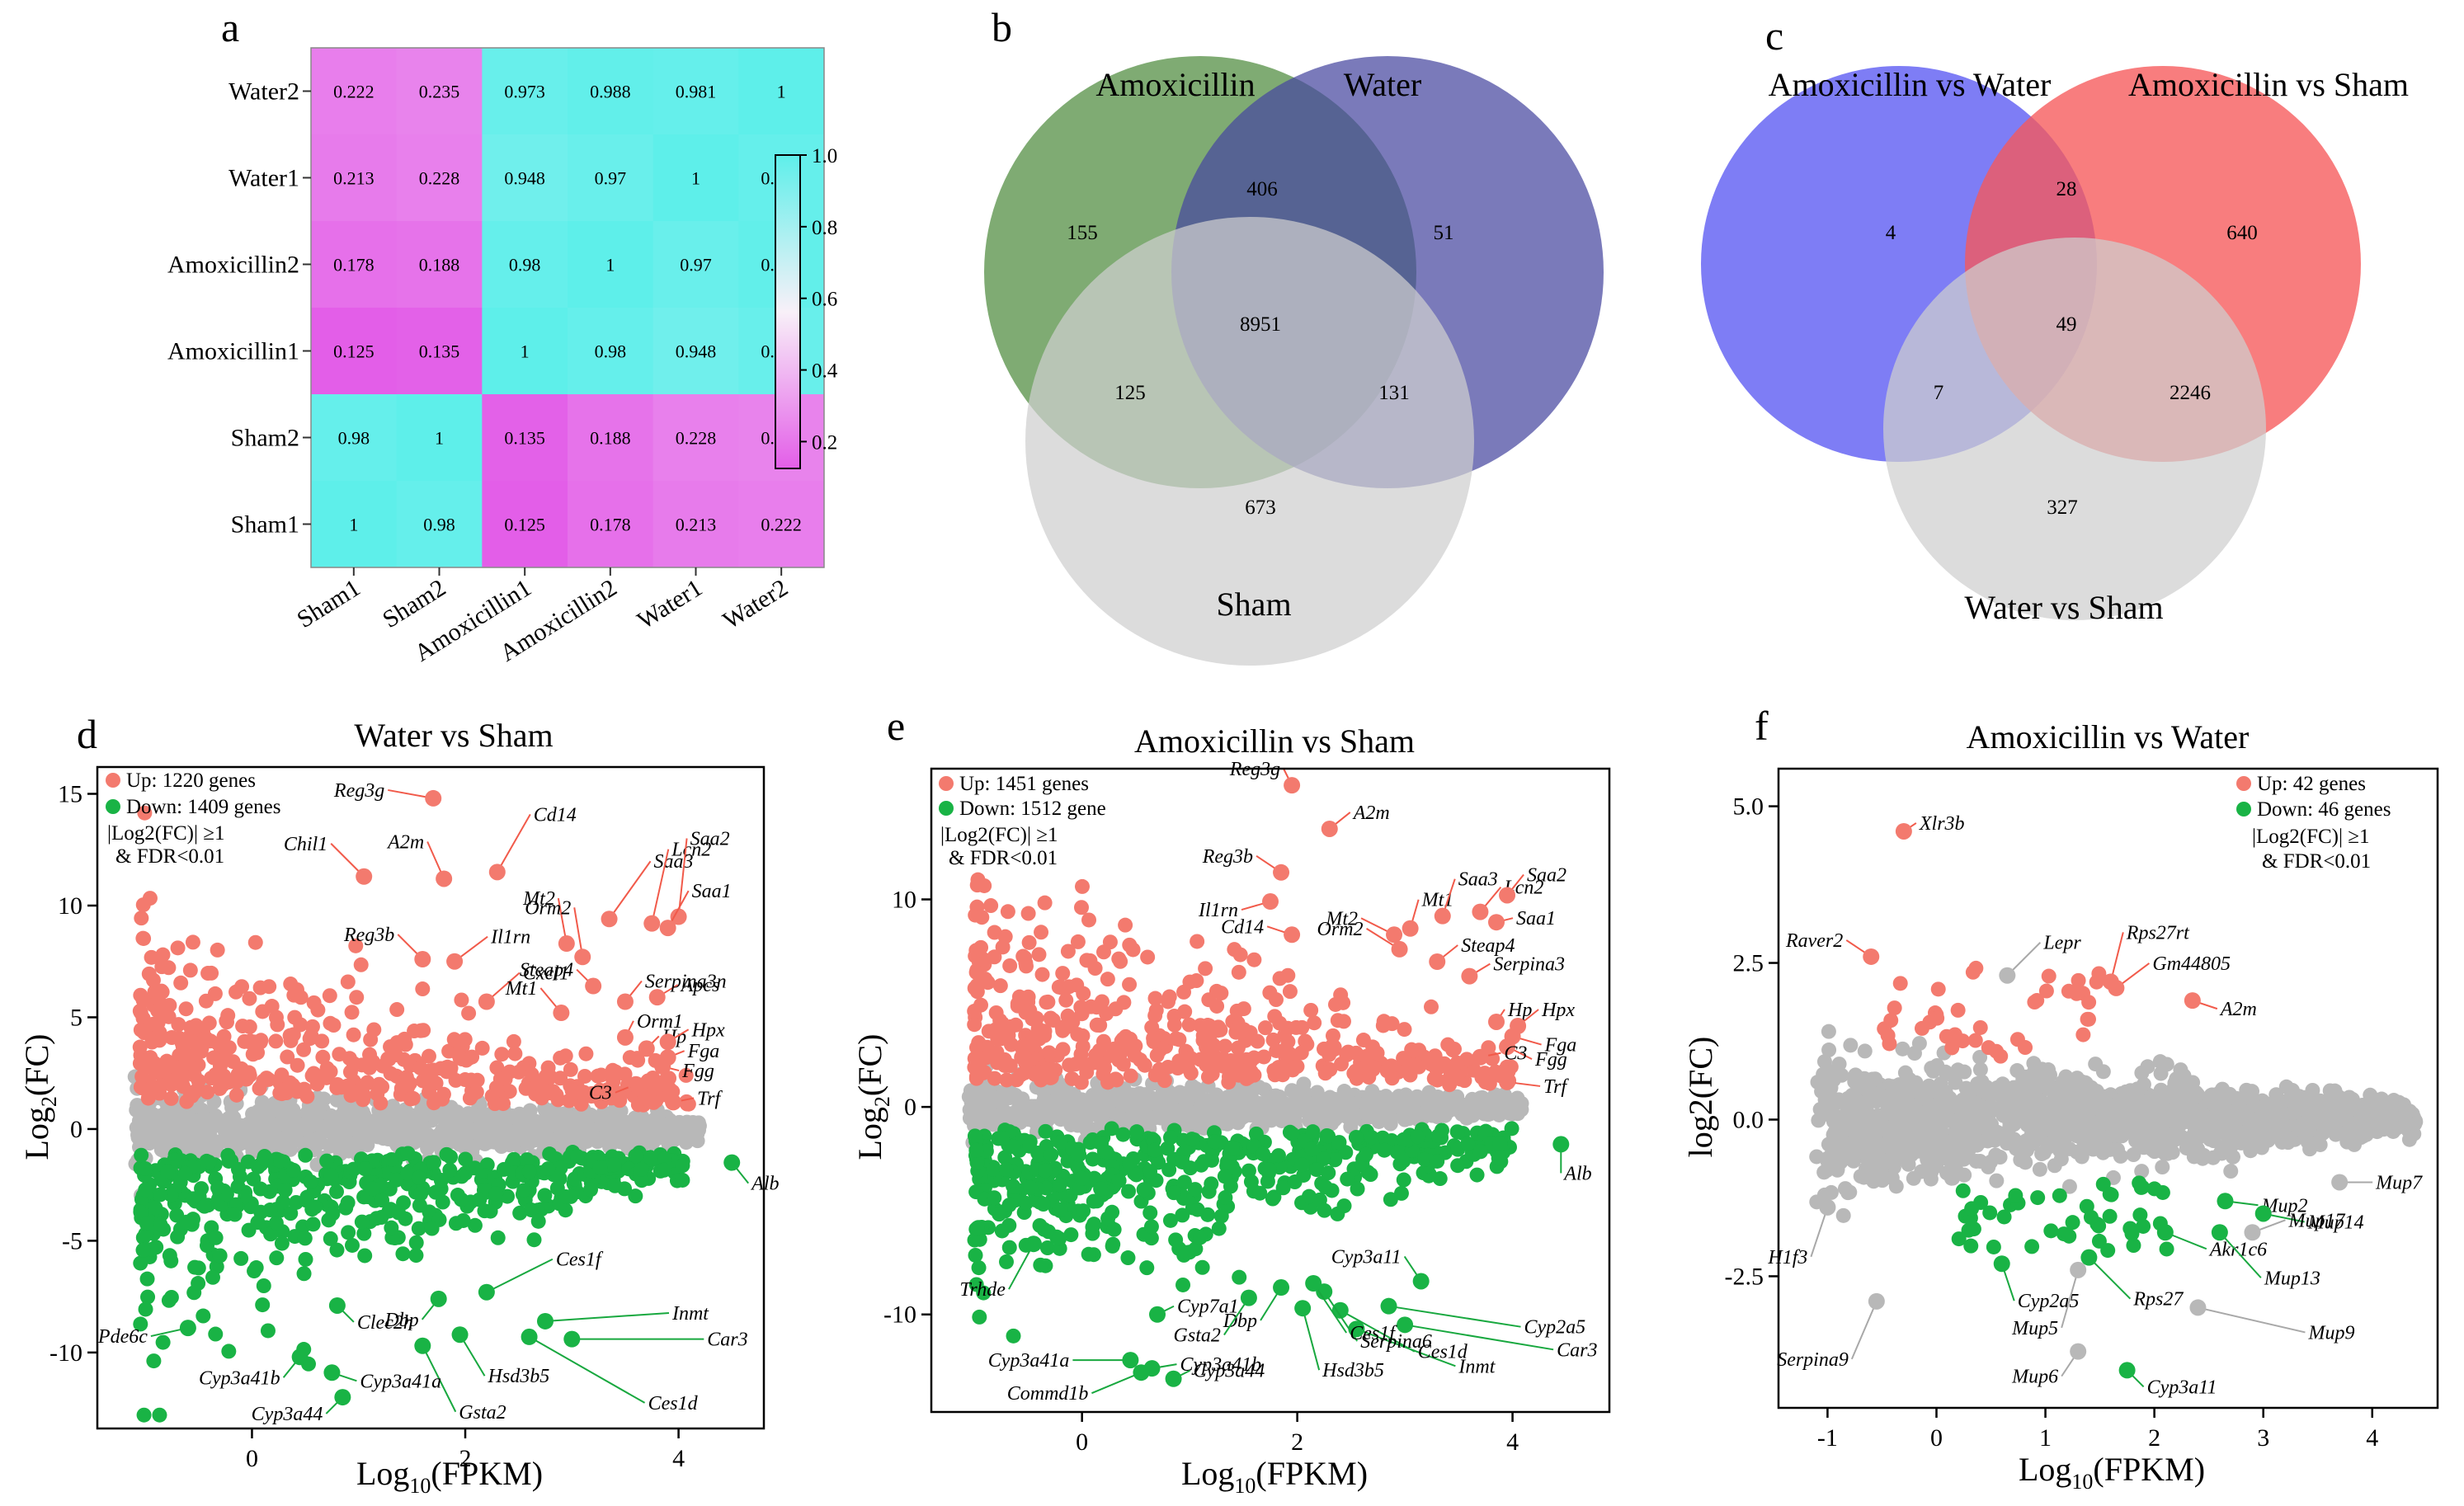 The image size is (2464, 1506). Describe the element at coordinates (39, 1097) in the screenshot. I see `panel-d-y-axis-label: Log2(FC)` at that location.